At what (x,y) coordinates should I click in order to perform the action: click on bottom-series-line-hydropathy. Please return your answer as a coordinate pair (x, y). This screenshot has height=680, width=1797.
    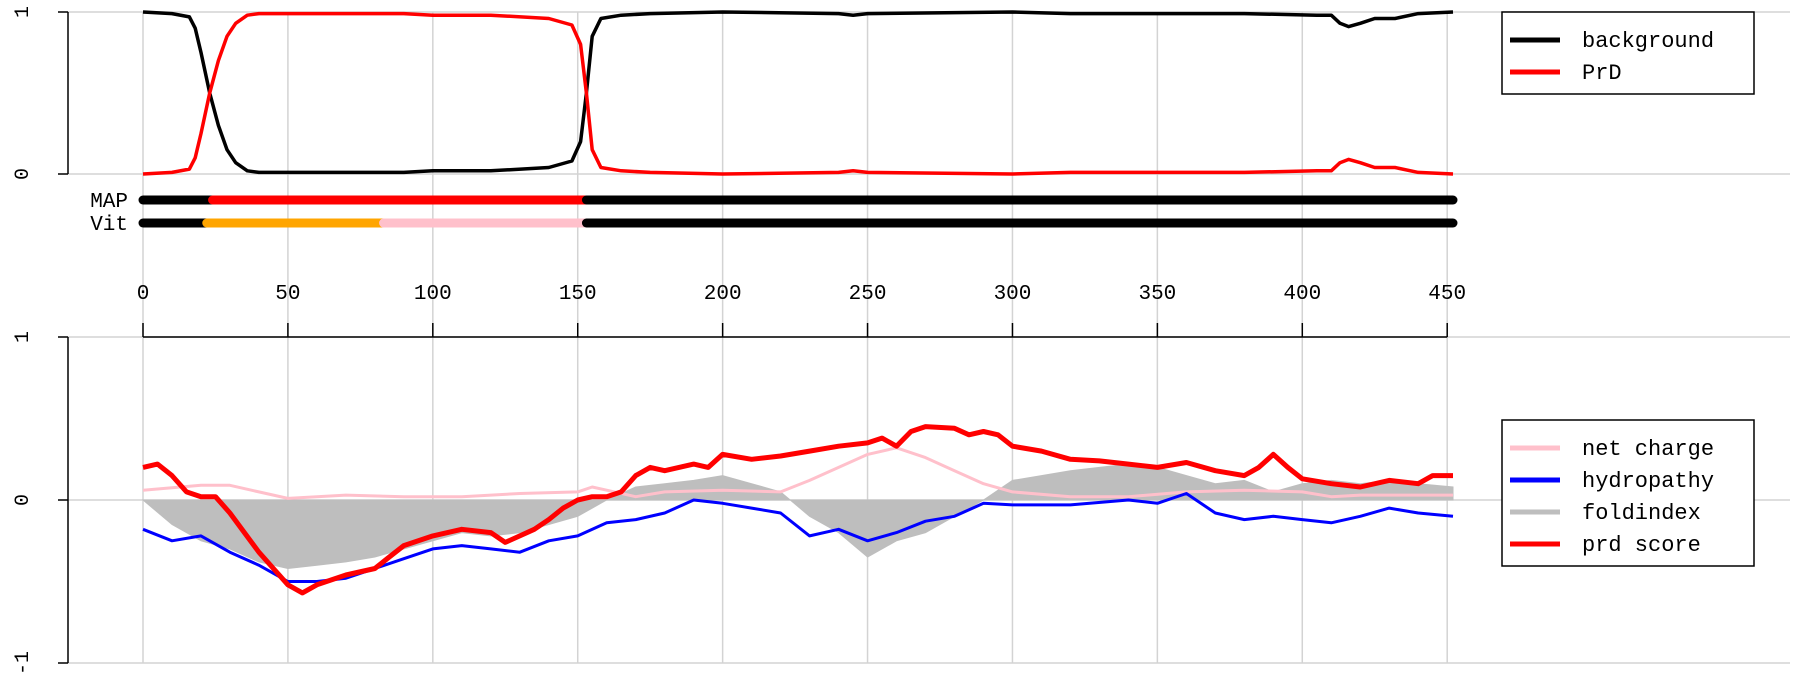
    Looking at the image, I should click on (798, 537).